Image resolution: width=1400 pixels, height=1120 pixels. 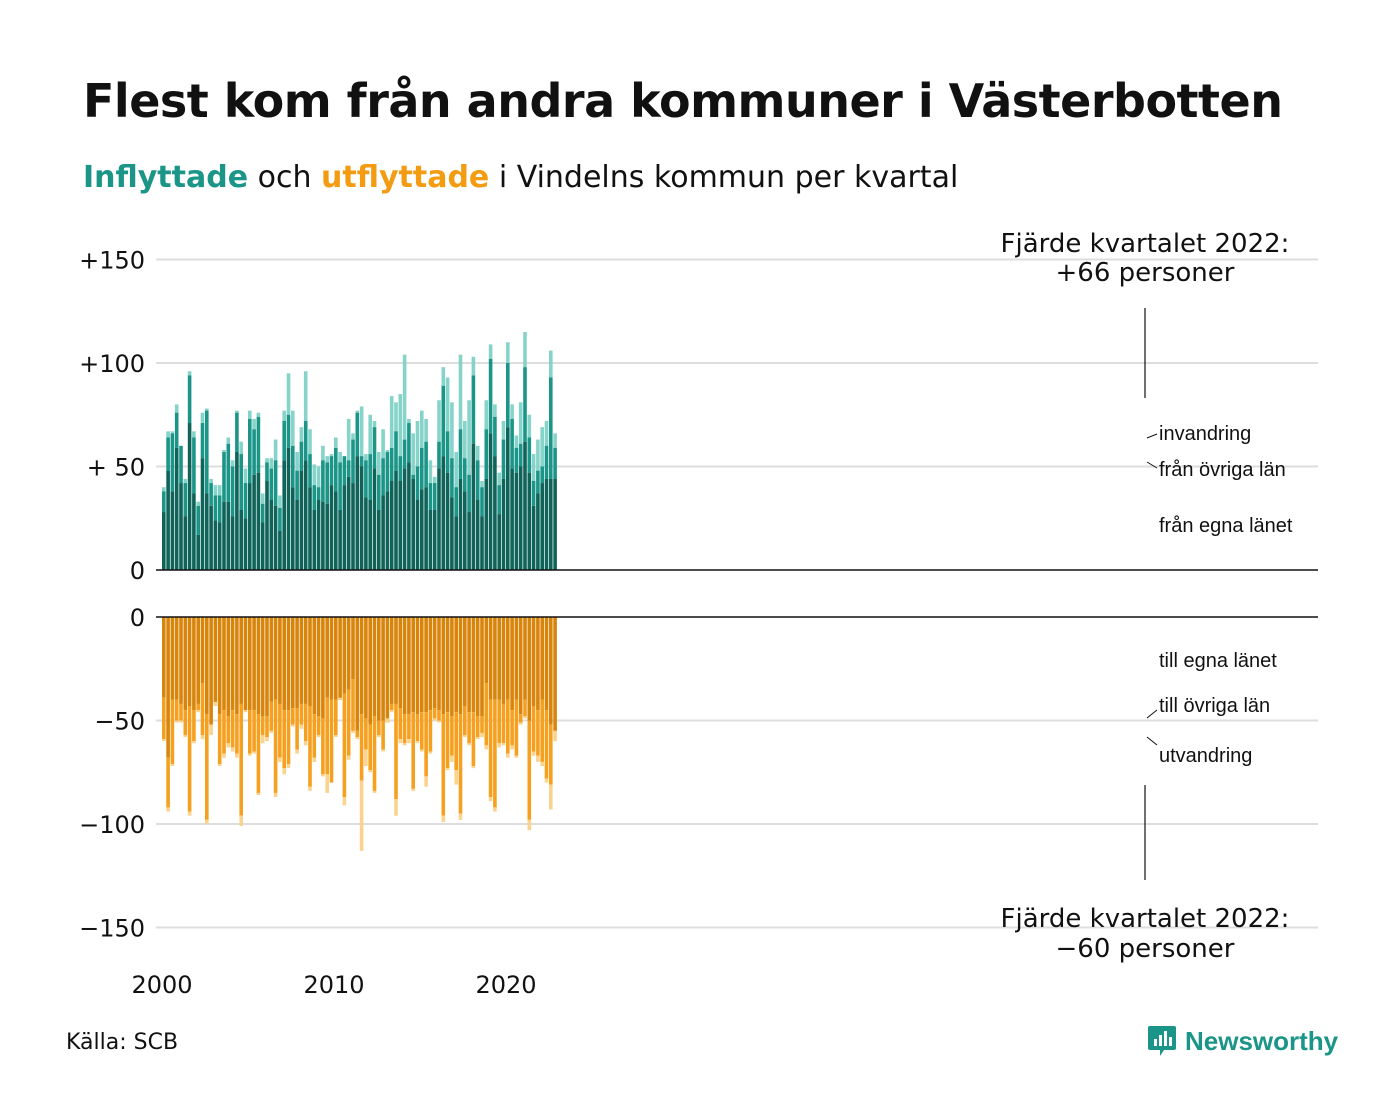 I want to click on y-tick-label-top: + 50, so click(x=116, y=468).